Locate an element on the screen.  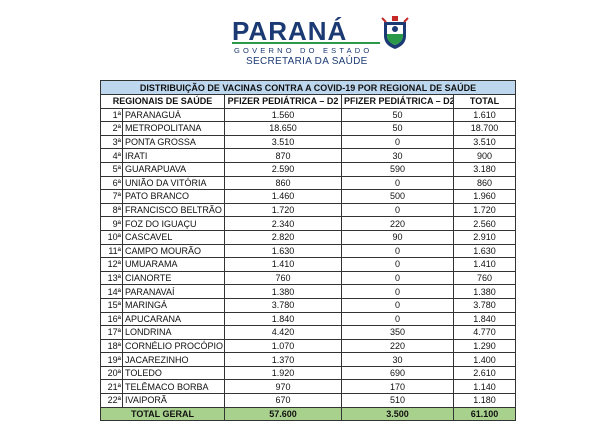
row-total: 3.780 is located at coordinates (484, 305).